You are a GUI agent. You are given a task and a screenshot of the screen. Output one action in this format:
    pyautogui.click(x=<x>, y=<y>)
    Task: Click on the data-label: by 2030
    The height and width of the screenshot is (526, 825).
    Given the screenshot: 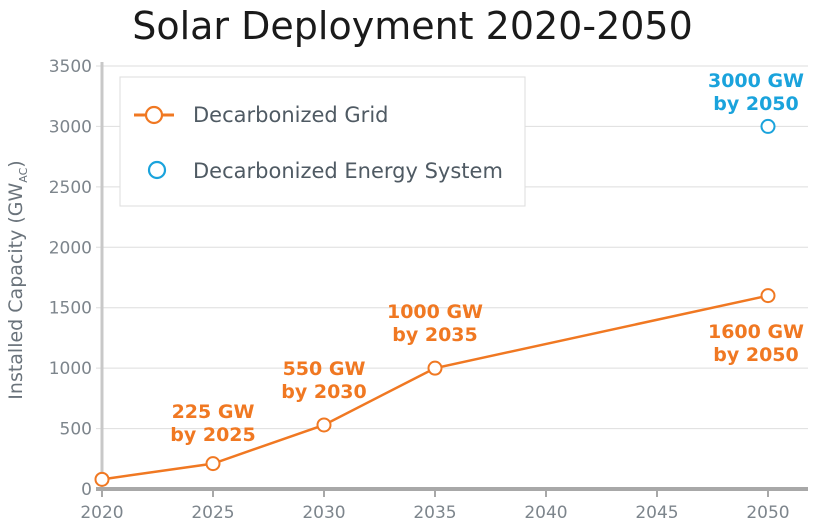 What is the action you would take?
    pyautogui.click(x=323, y=392)
    